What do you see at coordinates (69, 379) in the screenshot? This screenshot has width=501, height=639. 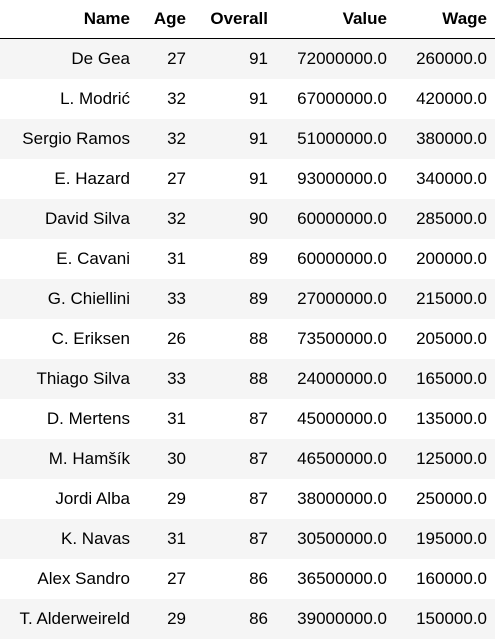 I see `cell-name: Thiago Silva` at bounding box center [69, 379].